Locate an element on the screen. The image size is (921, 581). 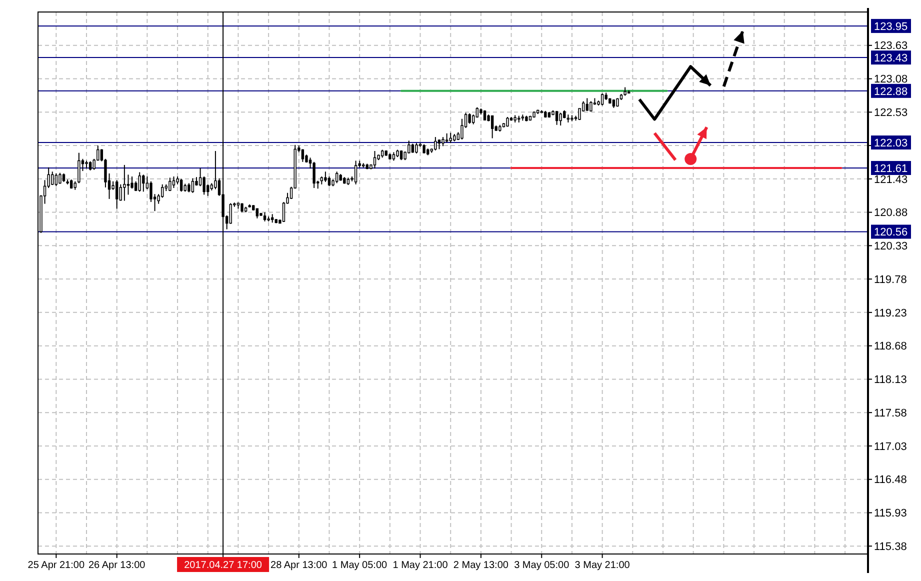
y-tick-label: 118.68 is located at coordinates (890, 346).